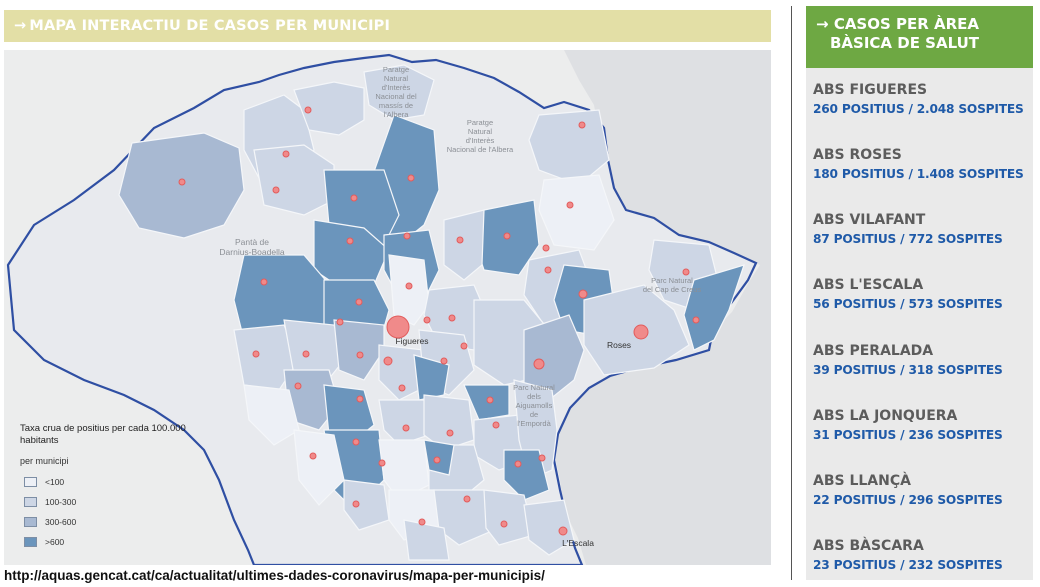  What do you see at coordinates (906, 24) in the screenshot?
I see `sidebar-title-line1: Casos per àrea` at bounding box center [906, 24].